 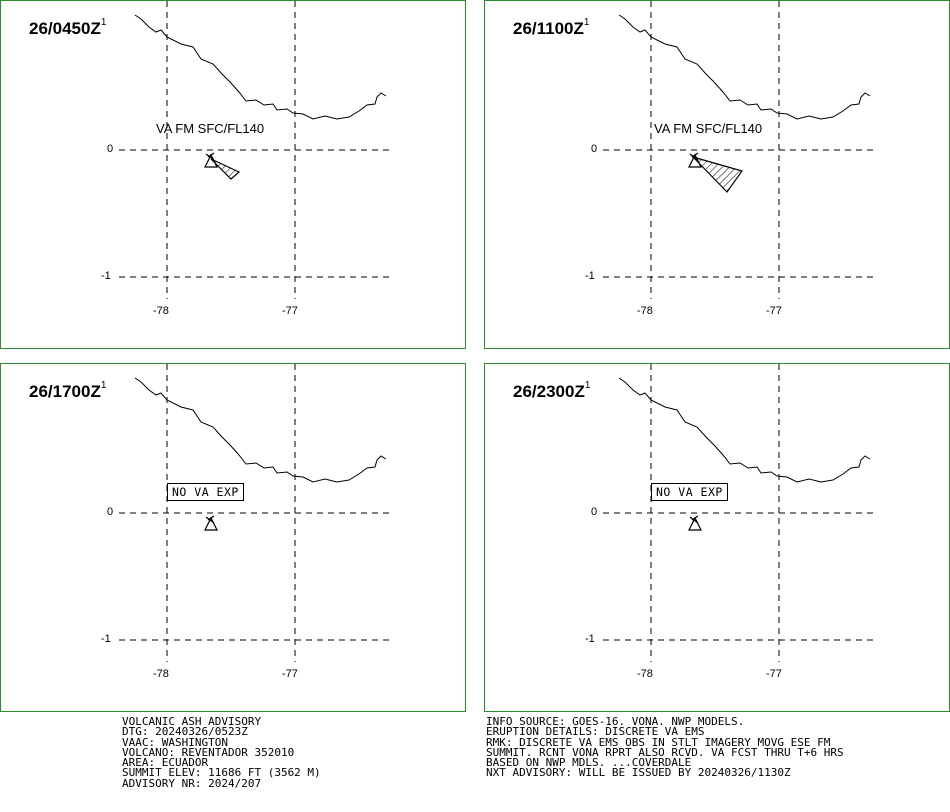 What do you see at coordinates (185, 732) in the screenshot?
I see `advisory-line: DTG: 20240326/0523Z` at bounding box center [185, 732].